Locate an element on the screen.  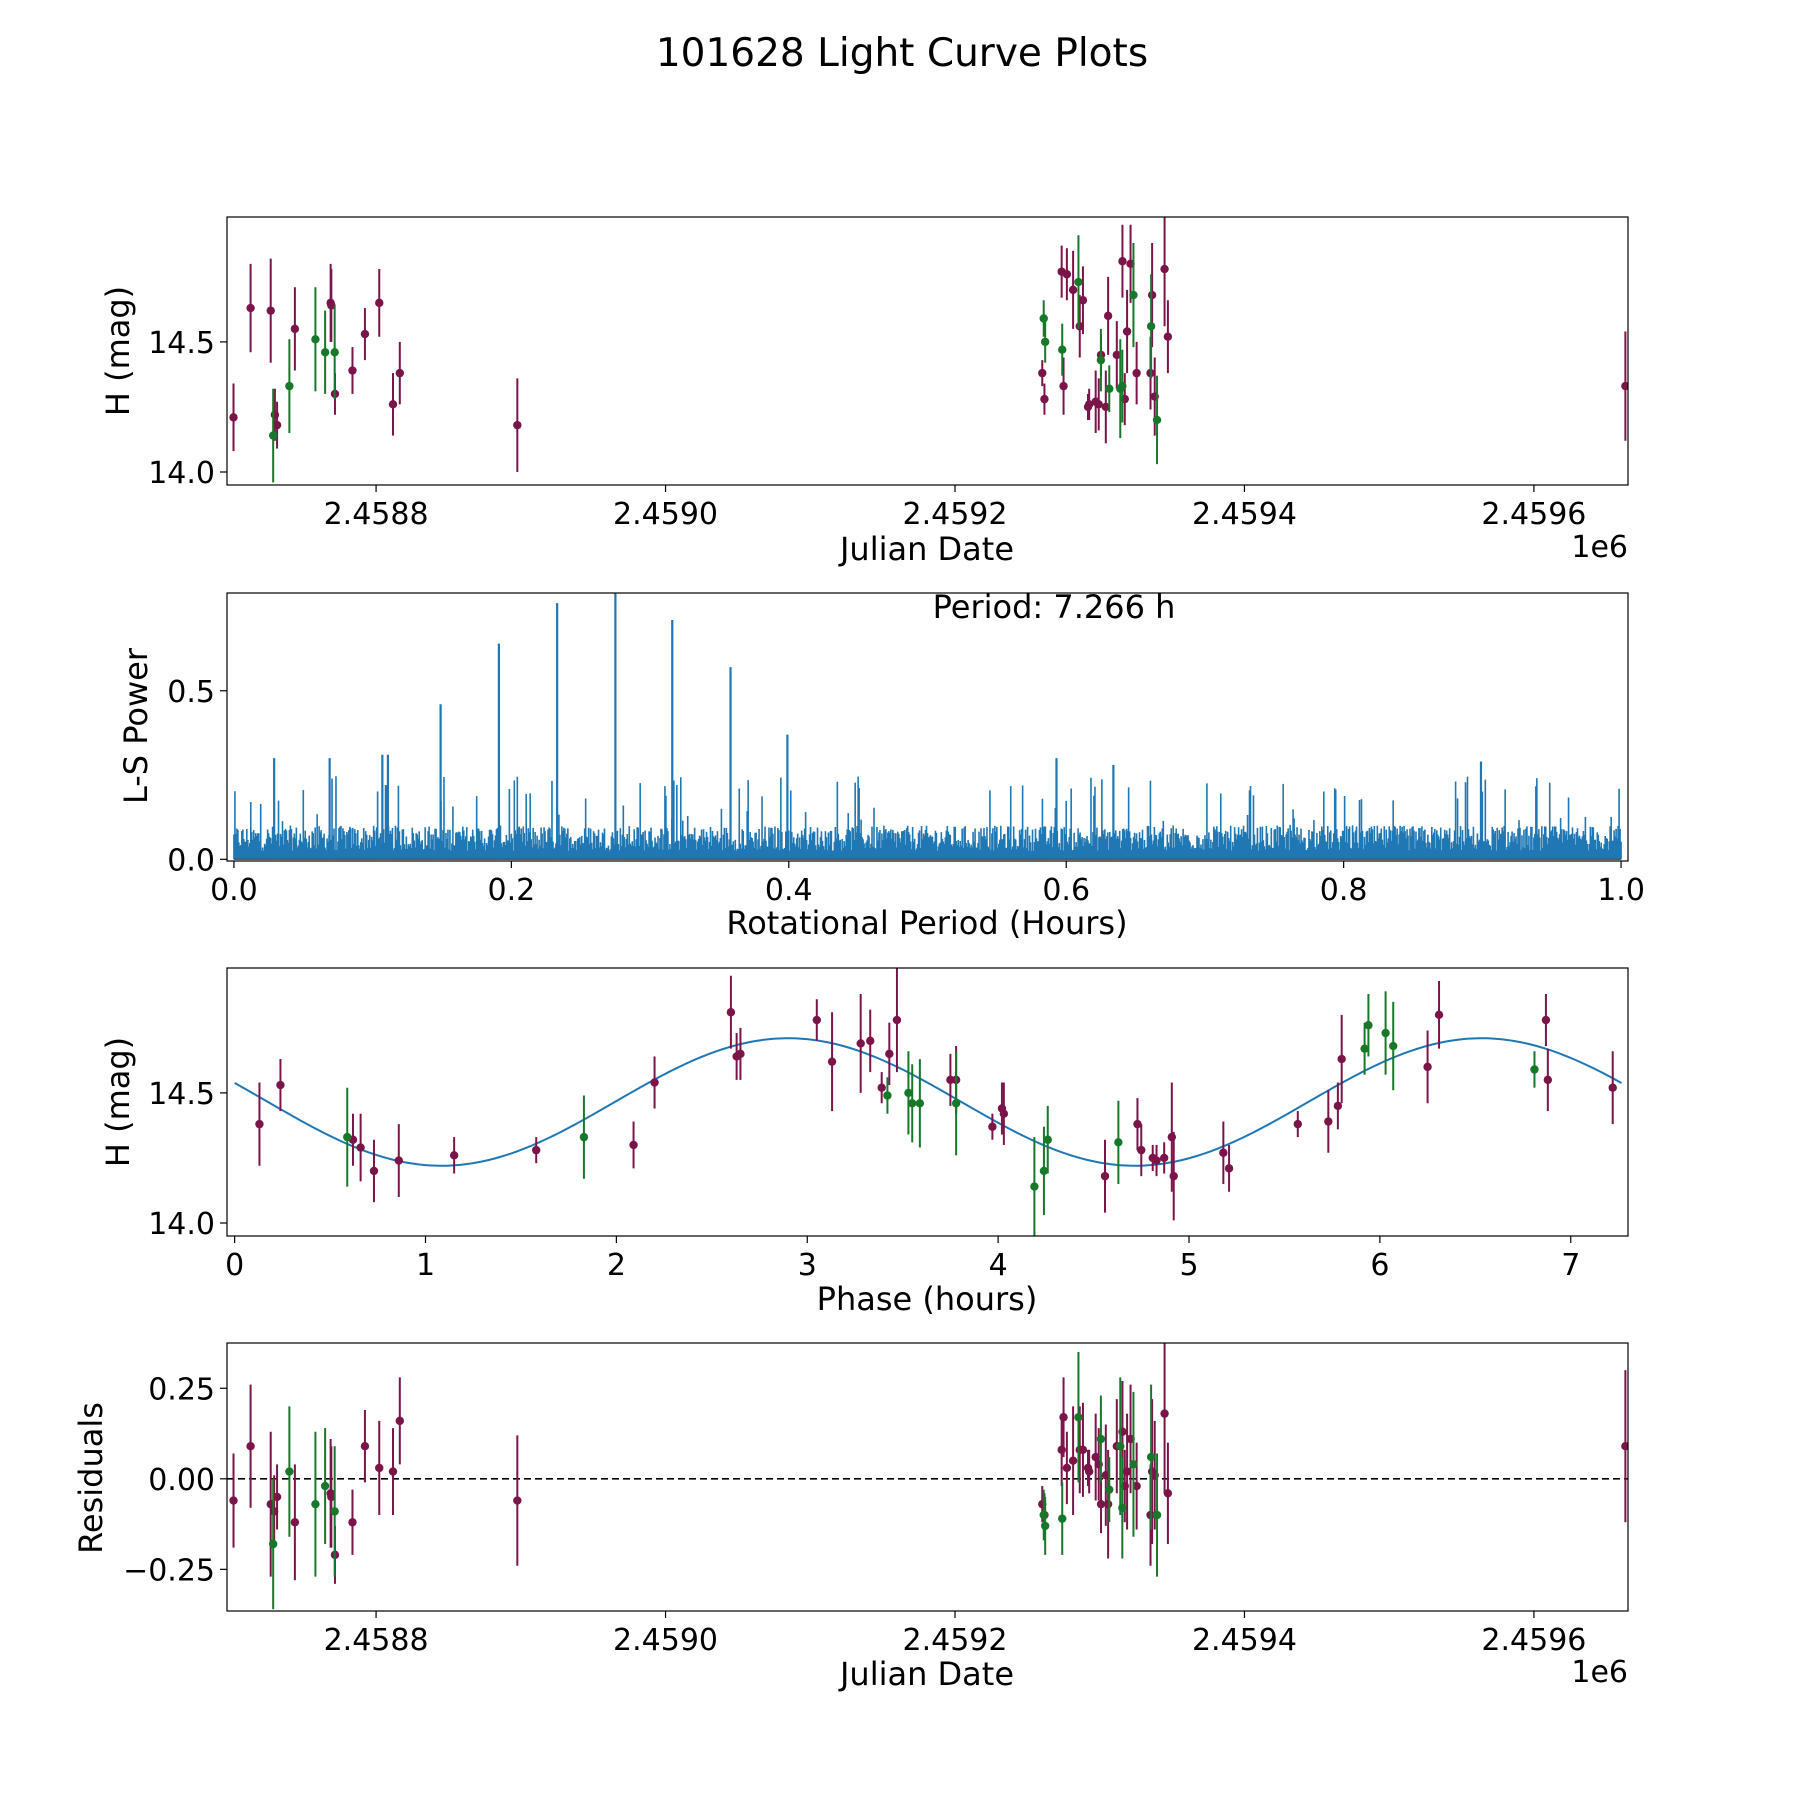
periodogram-xtick-label: 1.0 is located at coordinates (1621, 890).